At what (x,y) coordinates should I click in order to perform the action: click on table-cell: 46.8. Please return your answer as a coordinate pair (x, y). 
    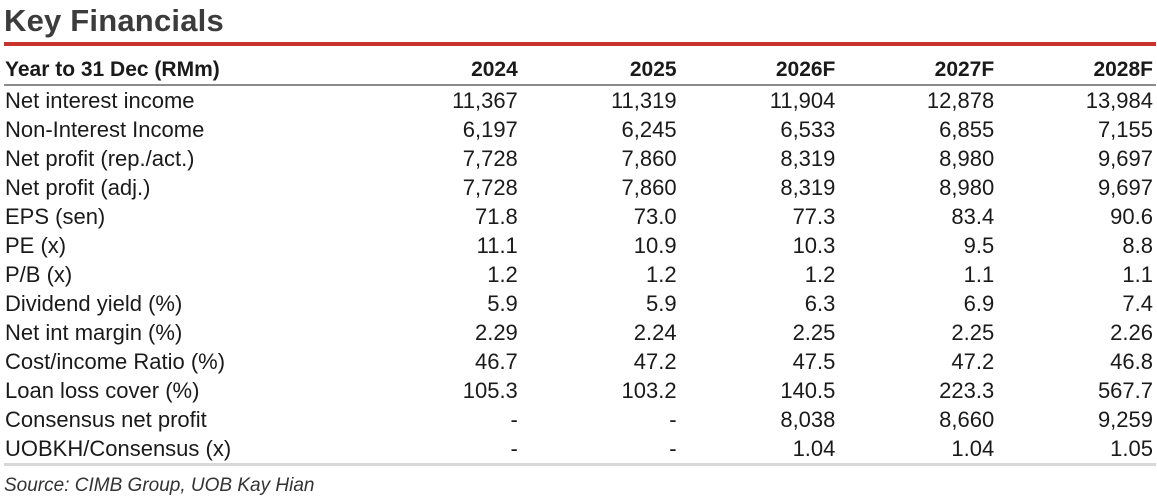
    Looking at the image, I should click on (1131, 361).